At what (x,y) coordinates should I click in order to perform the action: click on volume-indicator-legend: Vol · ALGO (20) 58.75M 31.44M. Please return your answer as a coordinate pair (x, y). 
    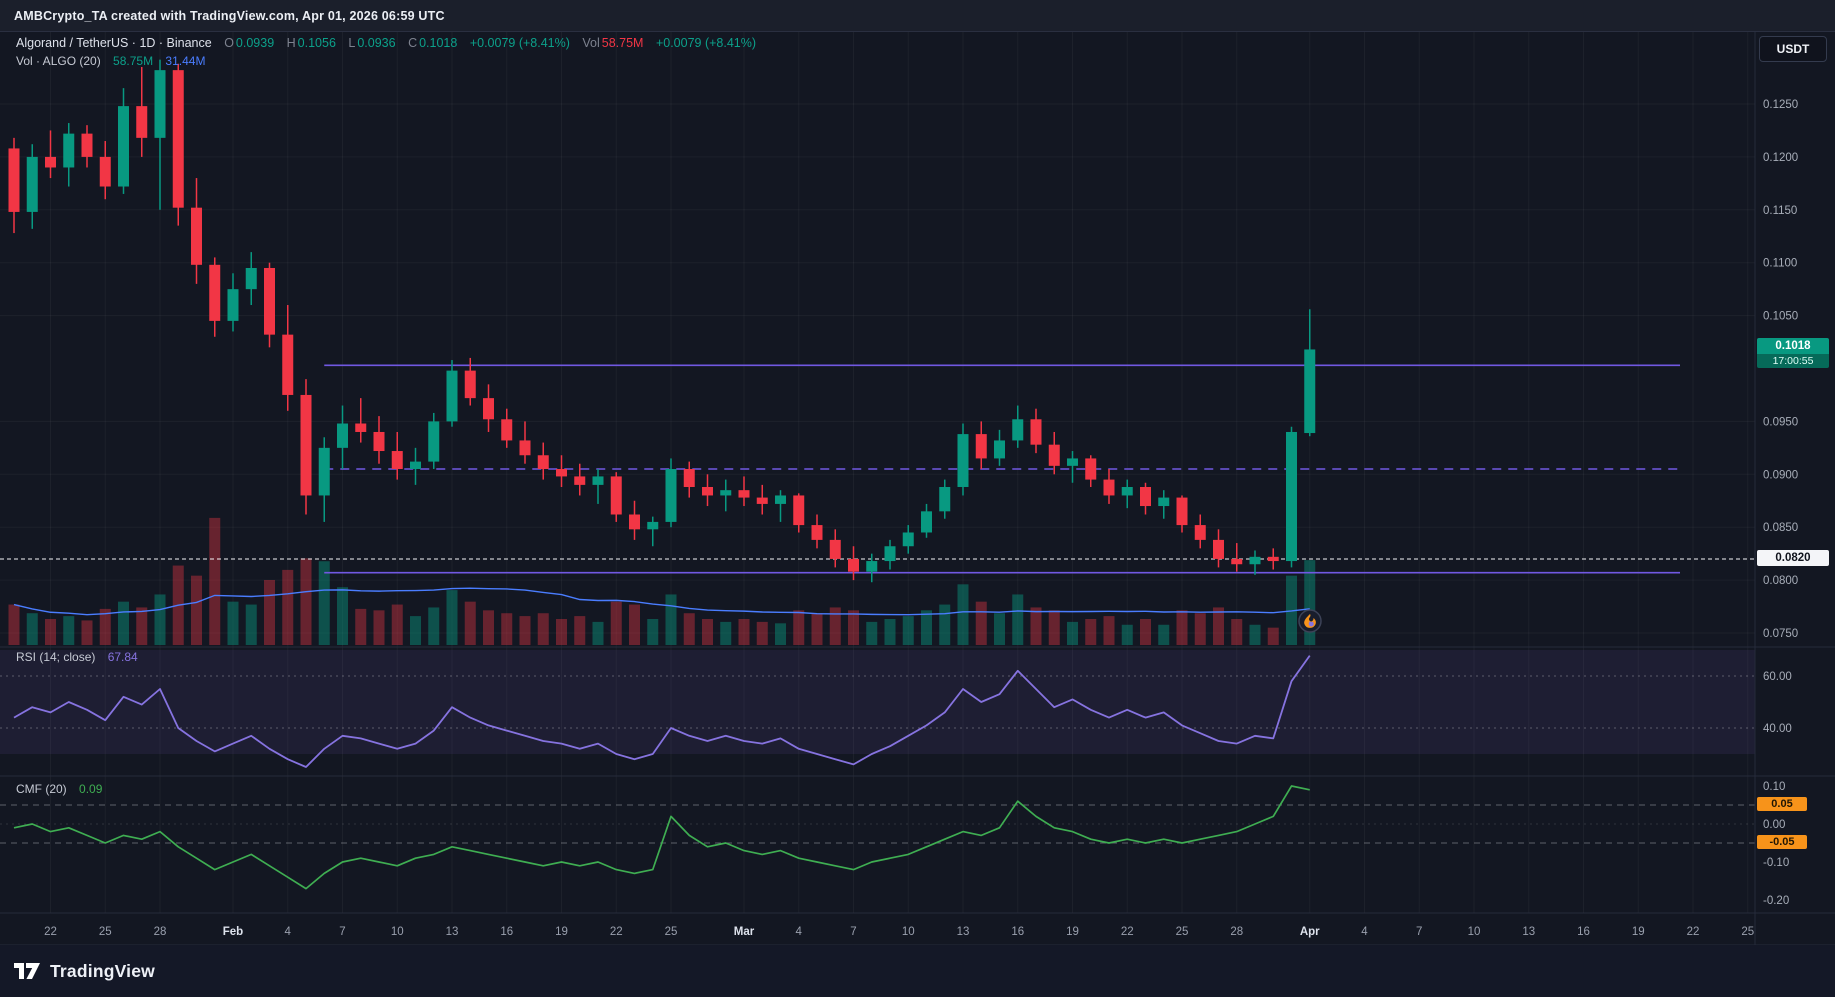
    Looking at the image, I should click on (110, 61).